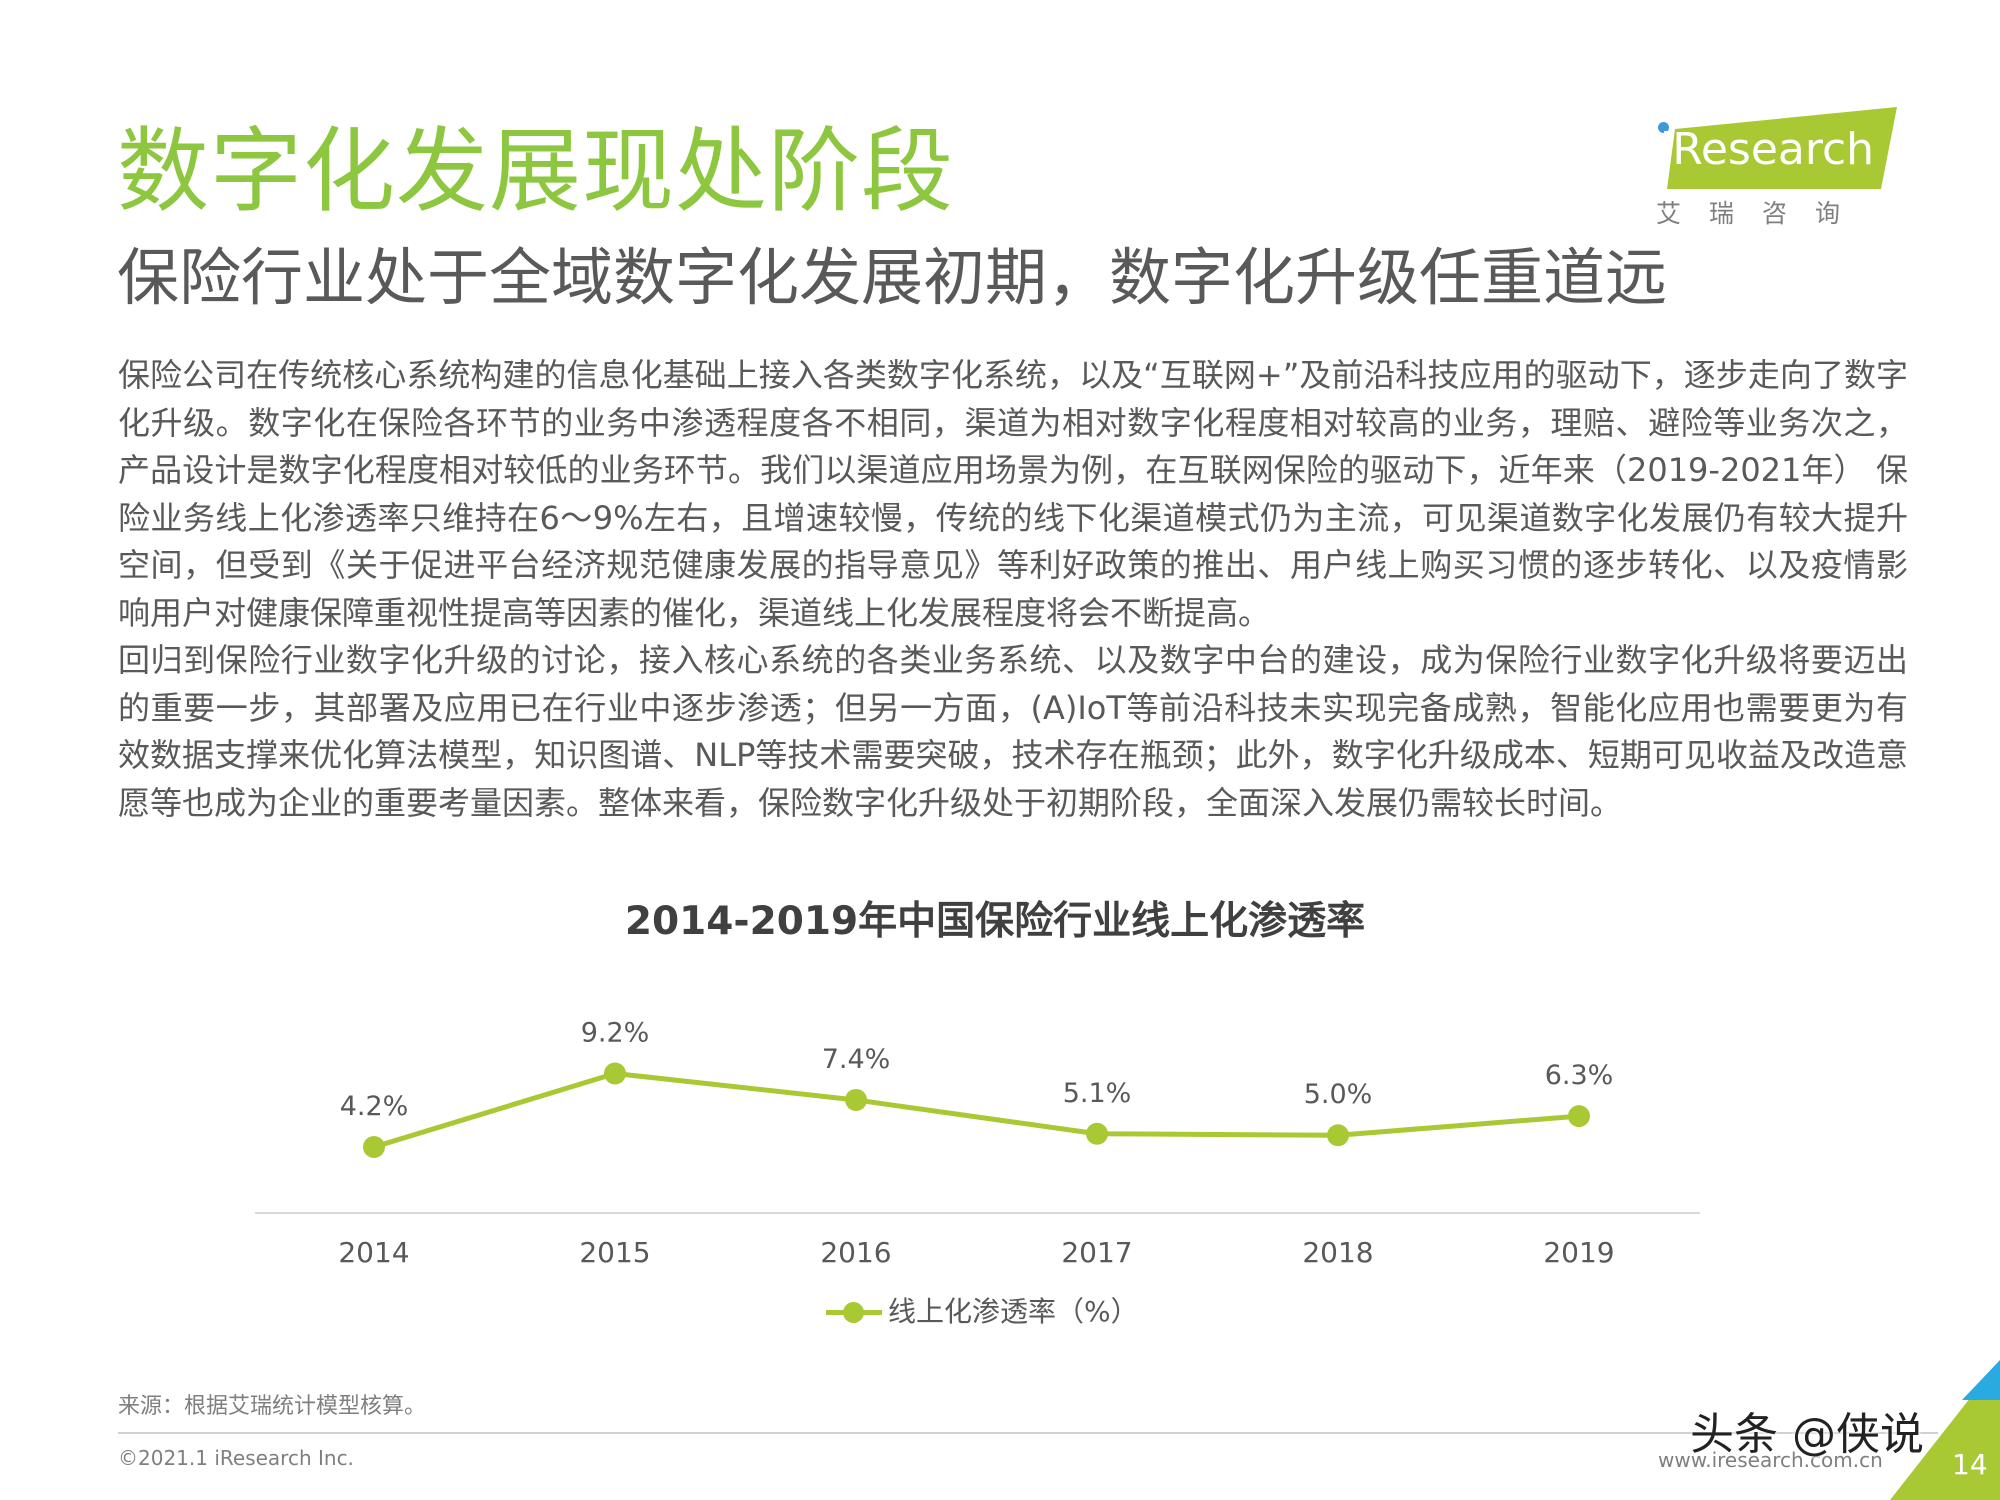 This screenshot has height=1500, width=2000. Describe the element at coordinates (1770, 1460) in the screenshot. I see `website-url: www.iresearch.com.cn` at that location.